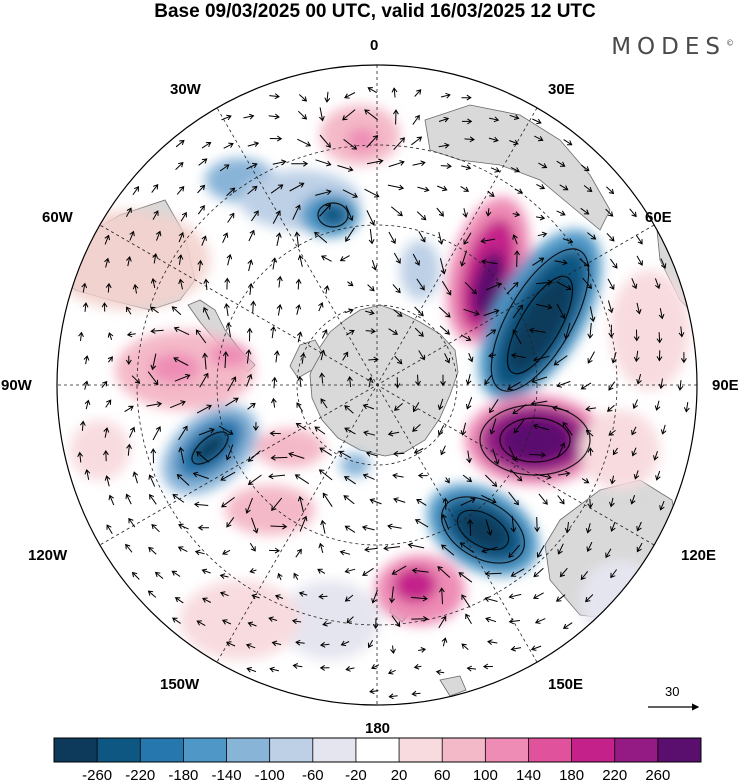  What do you see at coordinates (140, 775) in the screenshot?
I see `colorbar-tick-label: -220` at bounding box center [140, 775].